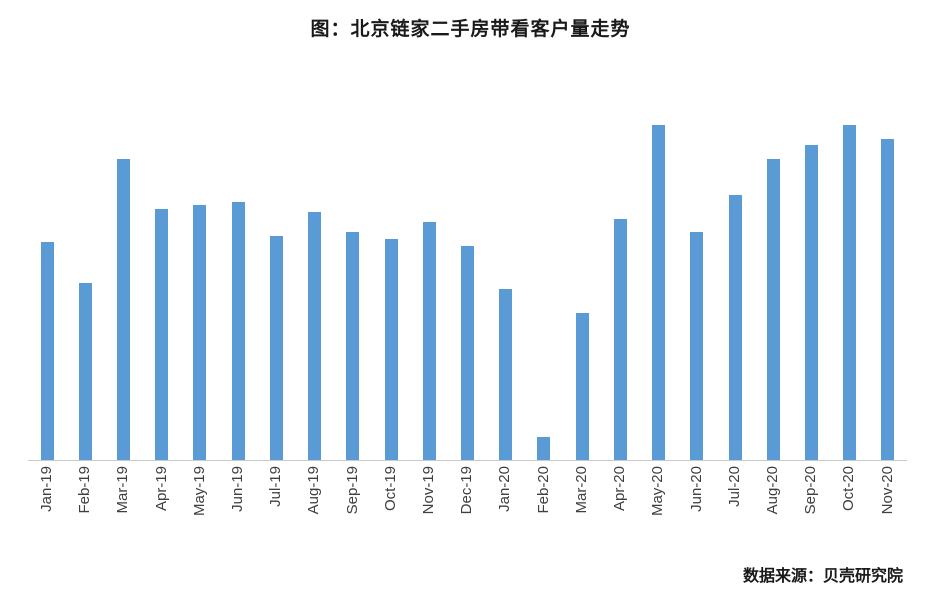 Image resolution: width=941 pixels, height=608 pixels. I want to click on x-axis-label: Dec-19, so click(467, 512).